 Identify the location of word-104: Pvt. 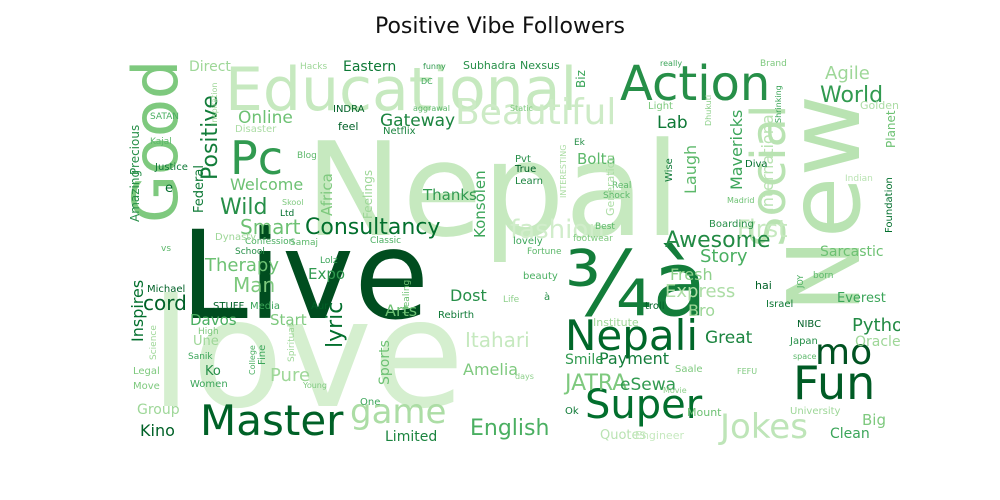
(523, 159).